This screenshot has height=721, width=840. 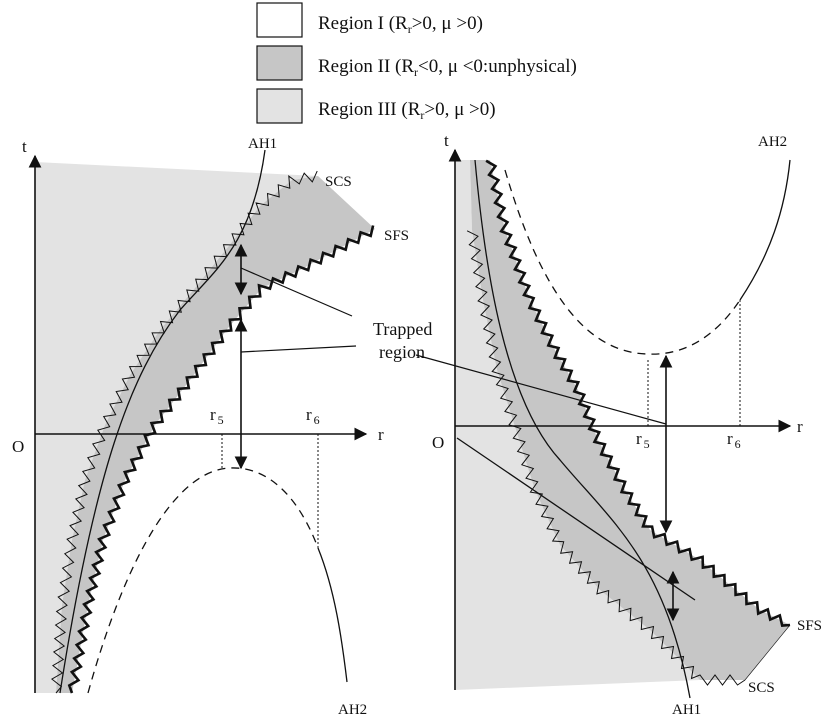 I want to click on left-ah1-label: AH1, so click(x=262, y=144).